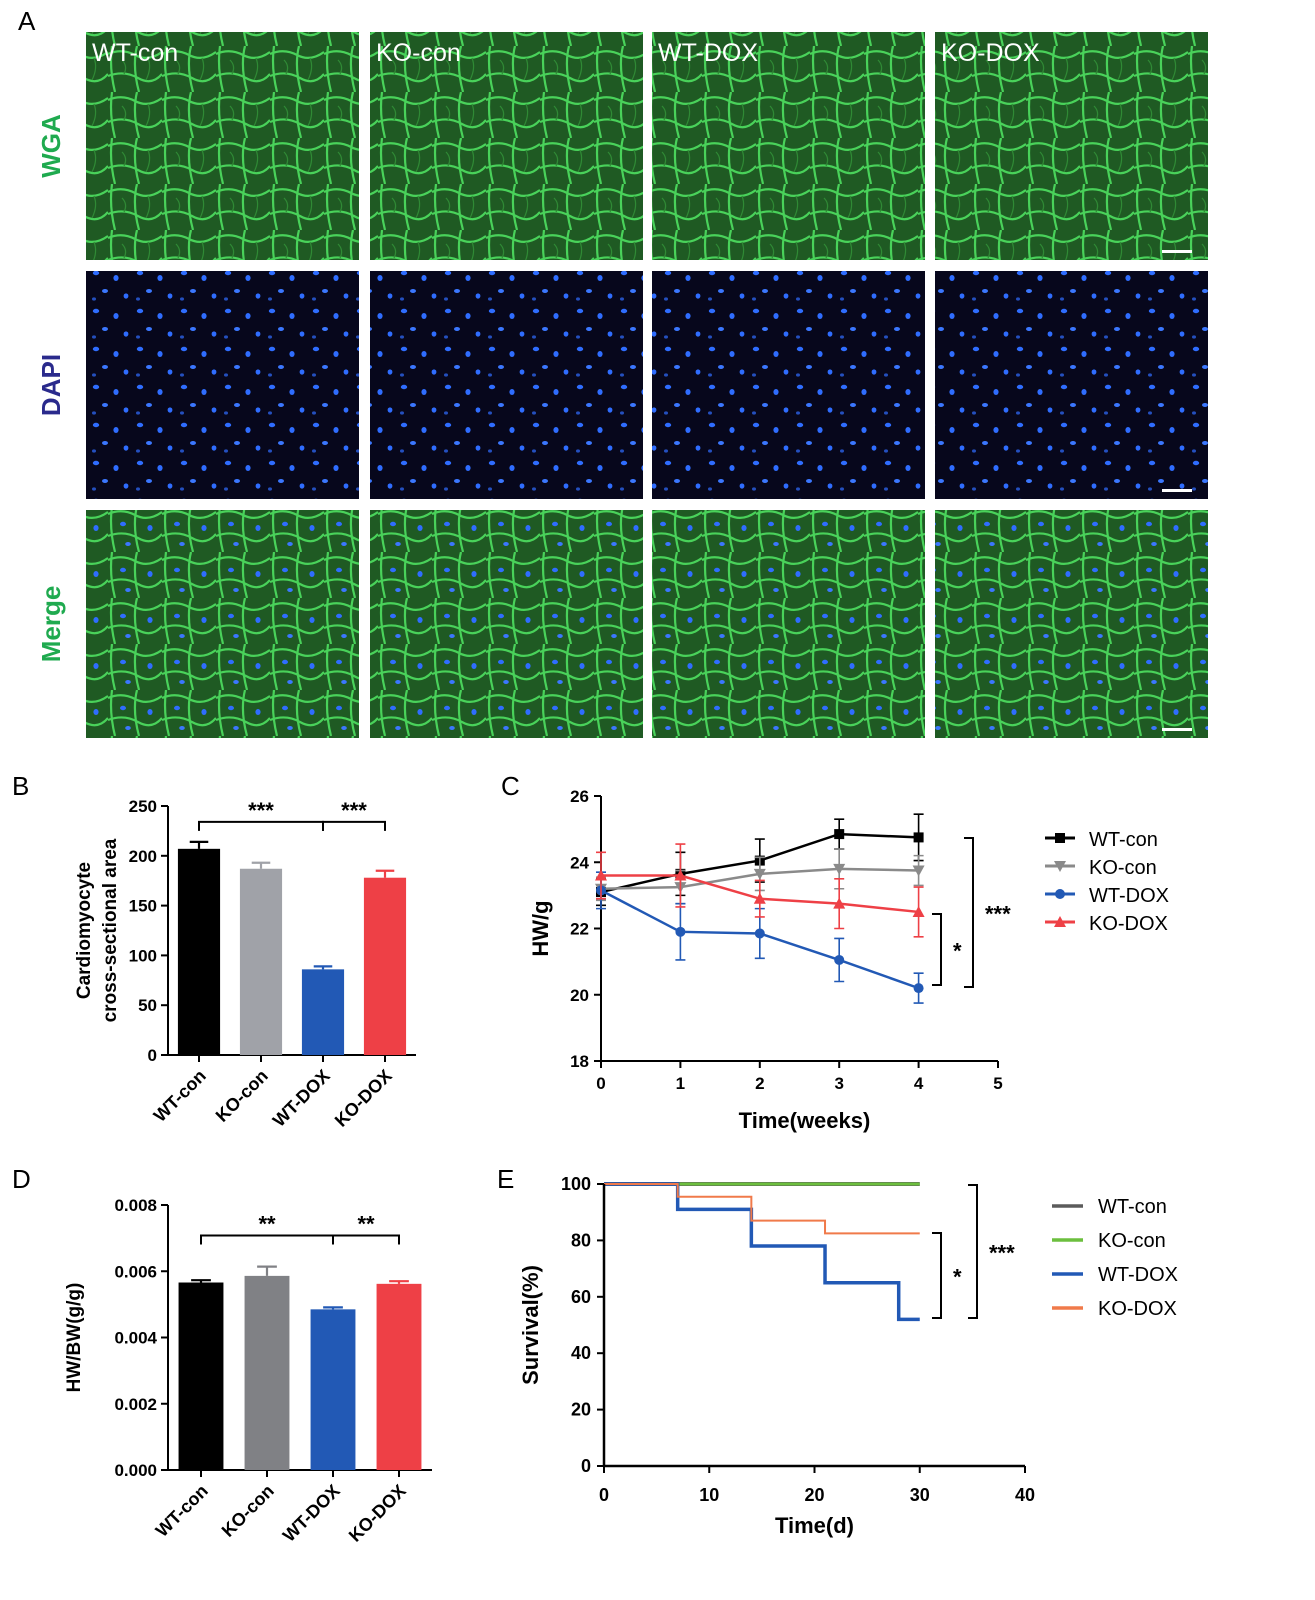 Image resolution: width=1315 pixels, height=1600 pixels. What do you see at coordinates (510, 786) in the screenshot?
I see `panel-c-letter: C` at bounding box center [510, 786].